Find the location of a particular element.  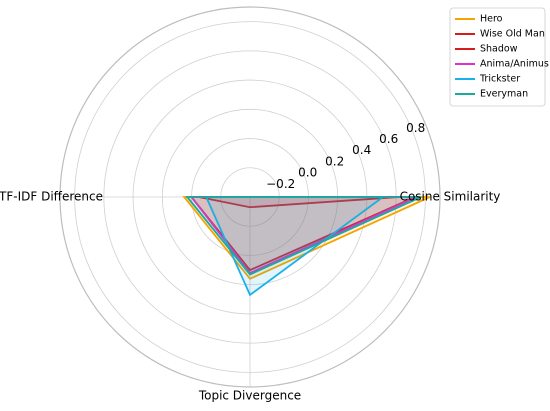

legend-label: Trickster is located at coordinates (499, 79).